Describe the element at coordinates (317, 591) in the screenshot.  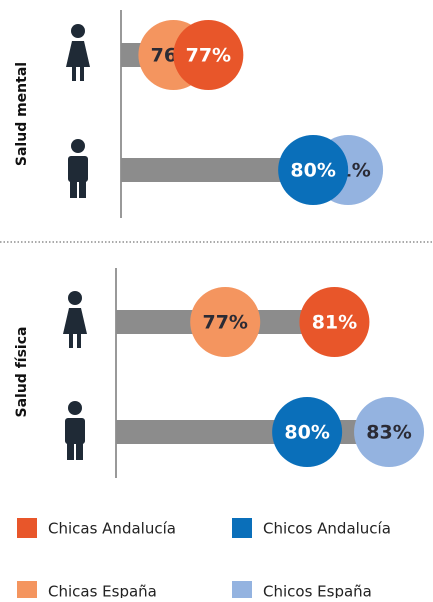
I see `legend-label: Chicos España` at that location.